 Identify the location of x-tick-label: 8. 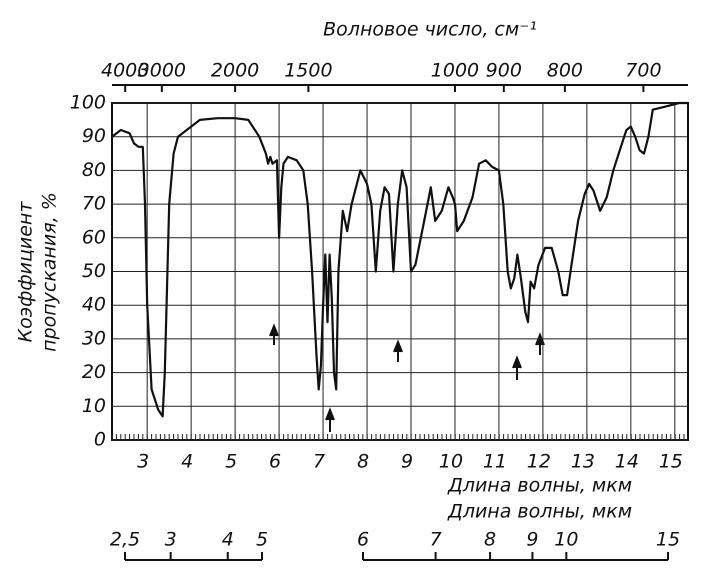
(363, 462).